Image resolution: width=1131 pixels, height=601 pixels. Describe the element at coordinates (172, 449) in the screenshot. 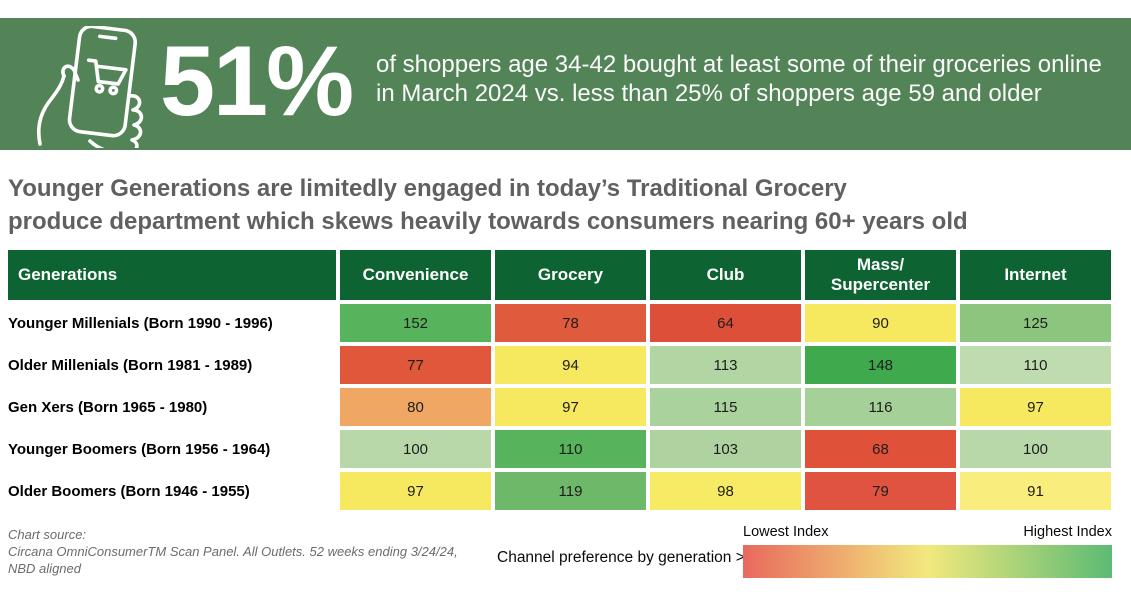

I see `row-label: Younger Boomers (Born 1956 - 1964)` at that location.